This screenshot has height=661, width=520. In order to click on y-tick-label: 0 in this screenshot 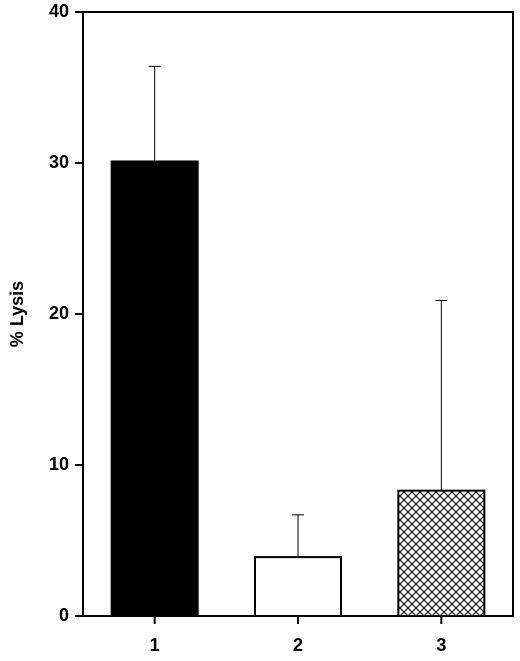, I will do `click(64, 615)`.